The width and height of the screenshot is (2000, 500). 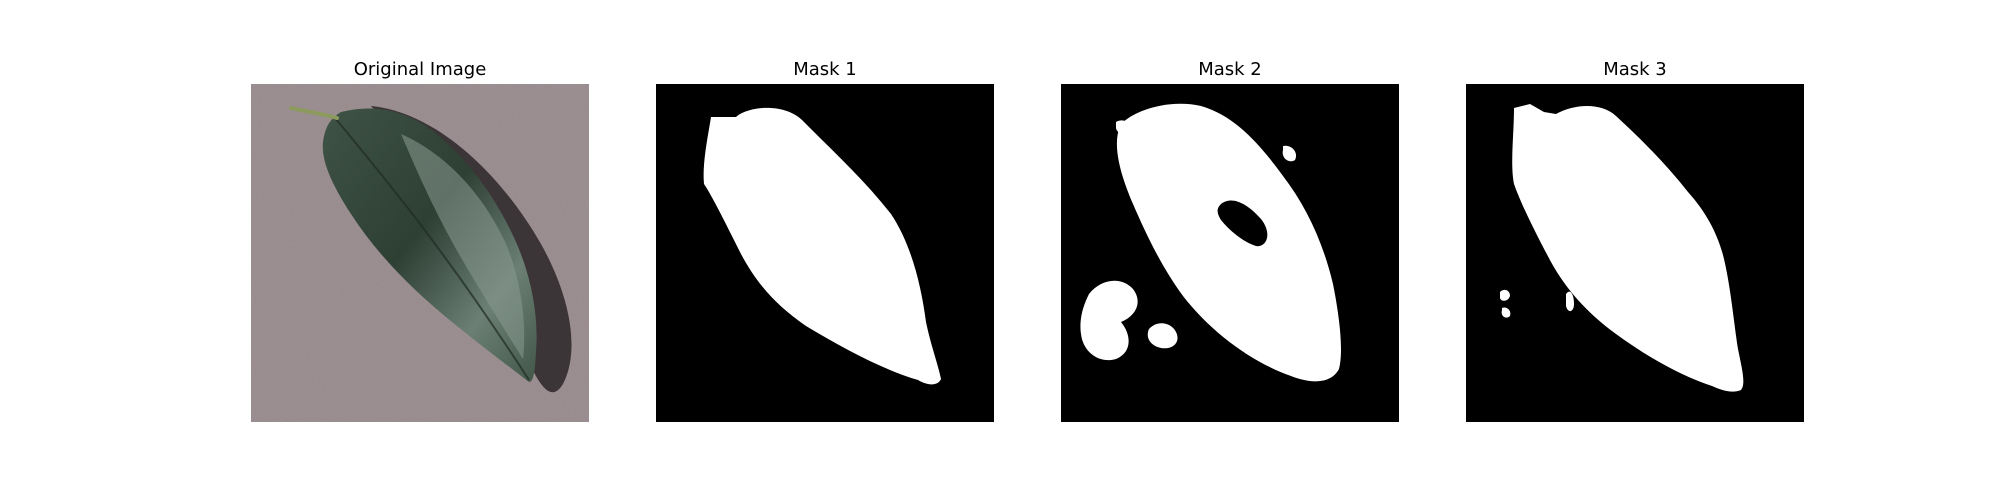 I want to click on original-image, so click(x=420, y=253).